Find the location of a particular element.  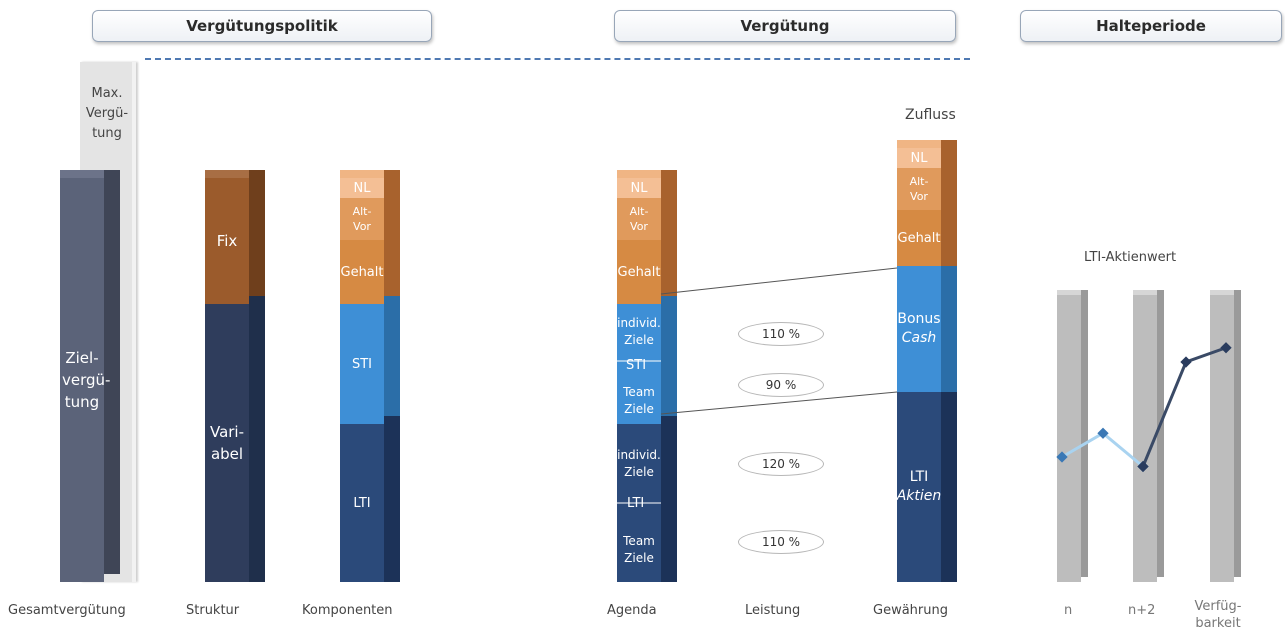

percent-sti-team: 90 % is located at coordinates (781, 385).